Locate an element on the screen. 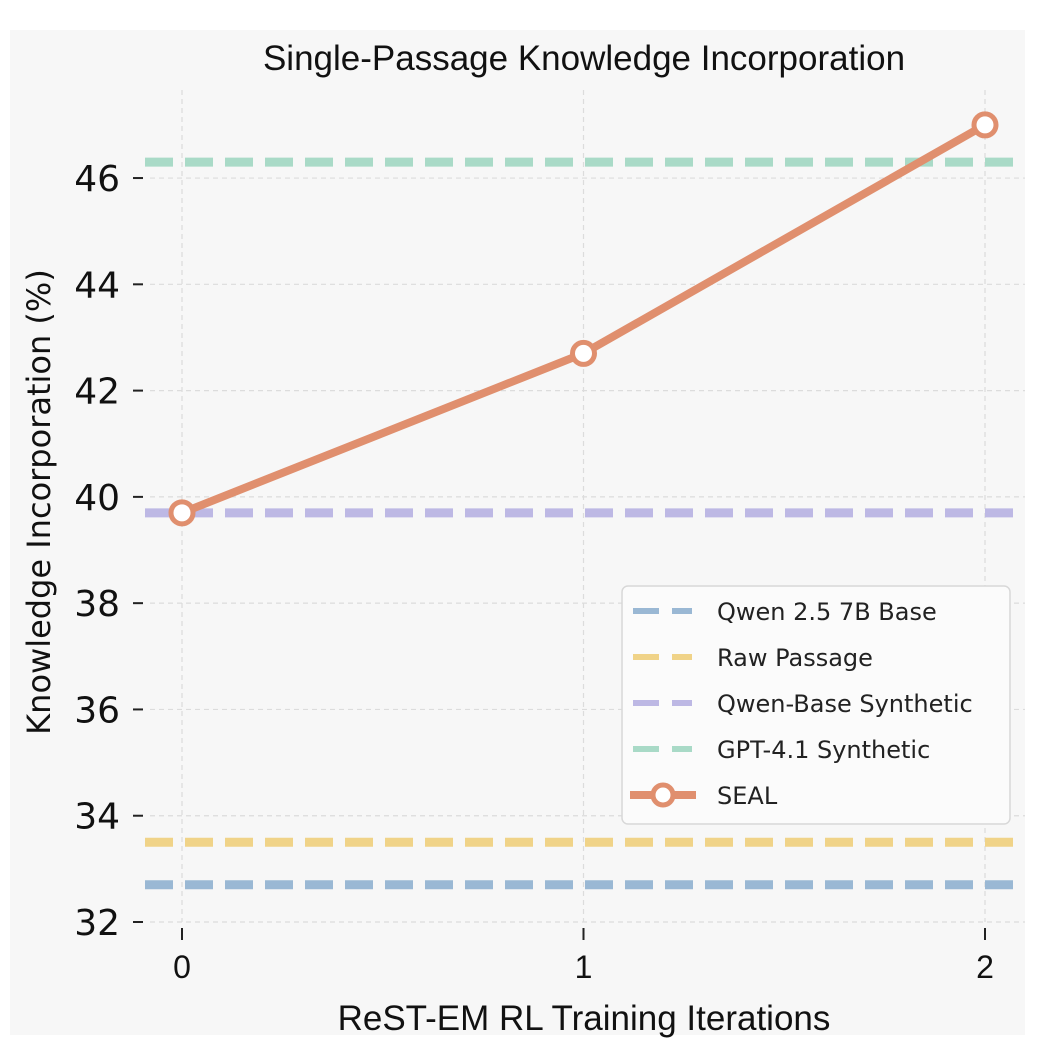 Image resolution: width=1062 pixels, height=1064 pixels. y-tick-label: 34 is located at coordinates (97, 817).